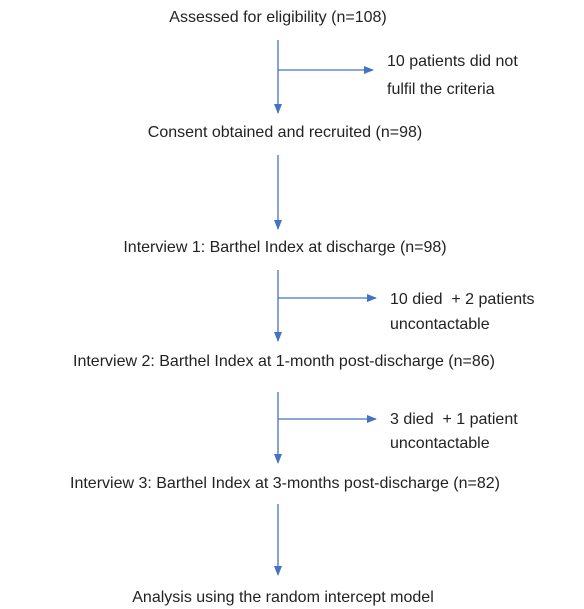 The image size is (584, 609). I want to click on exclusion-text: fulfil the criteria, so click(441, 89).